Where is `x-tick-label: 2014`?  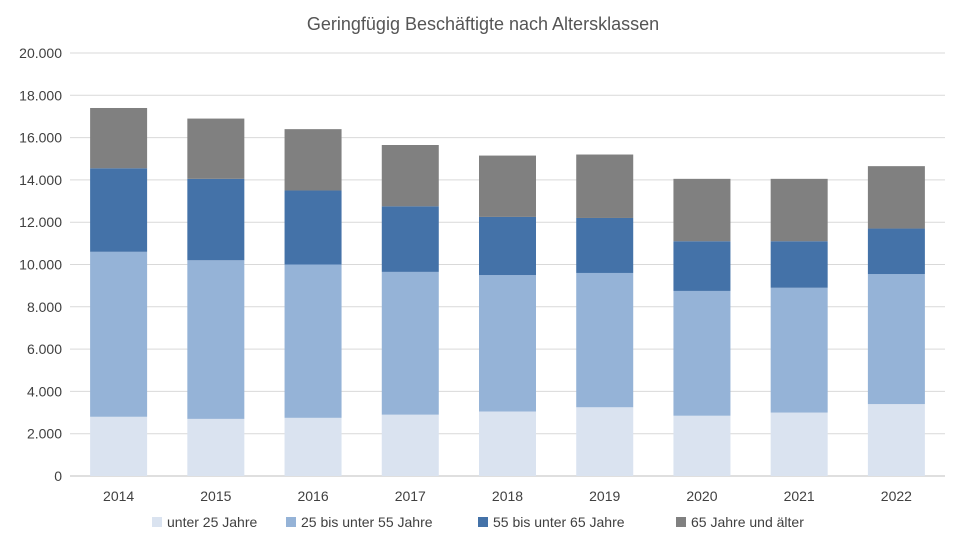
x-tick-label: 2014 is located at coordinates (118, 496).